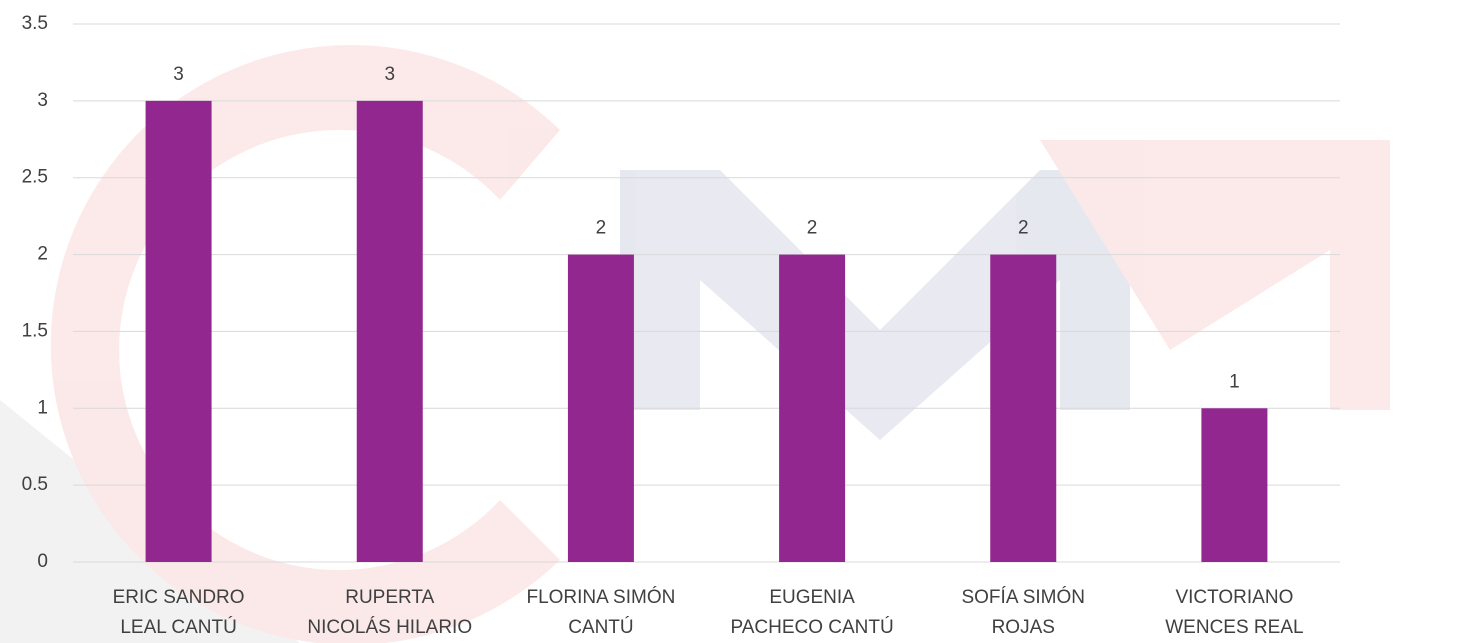 The width and height of the screenshot is (1477, 643). I want to click on y-tick-label: 1, so click(42, 407).